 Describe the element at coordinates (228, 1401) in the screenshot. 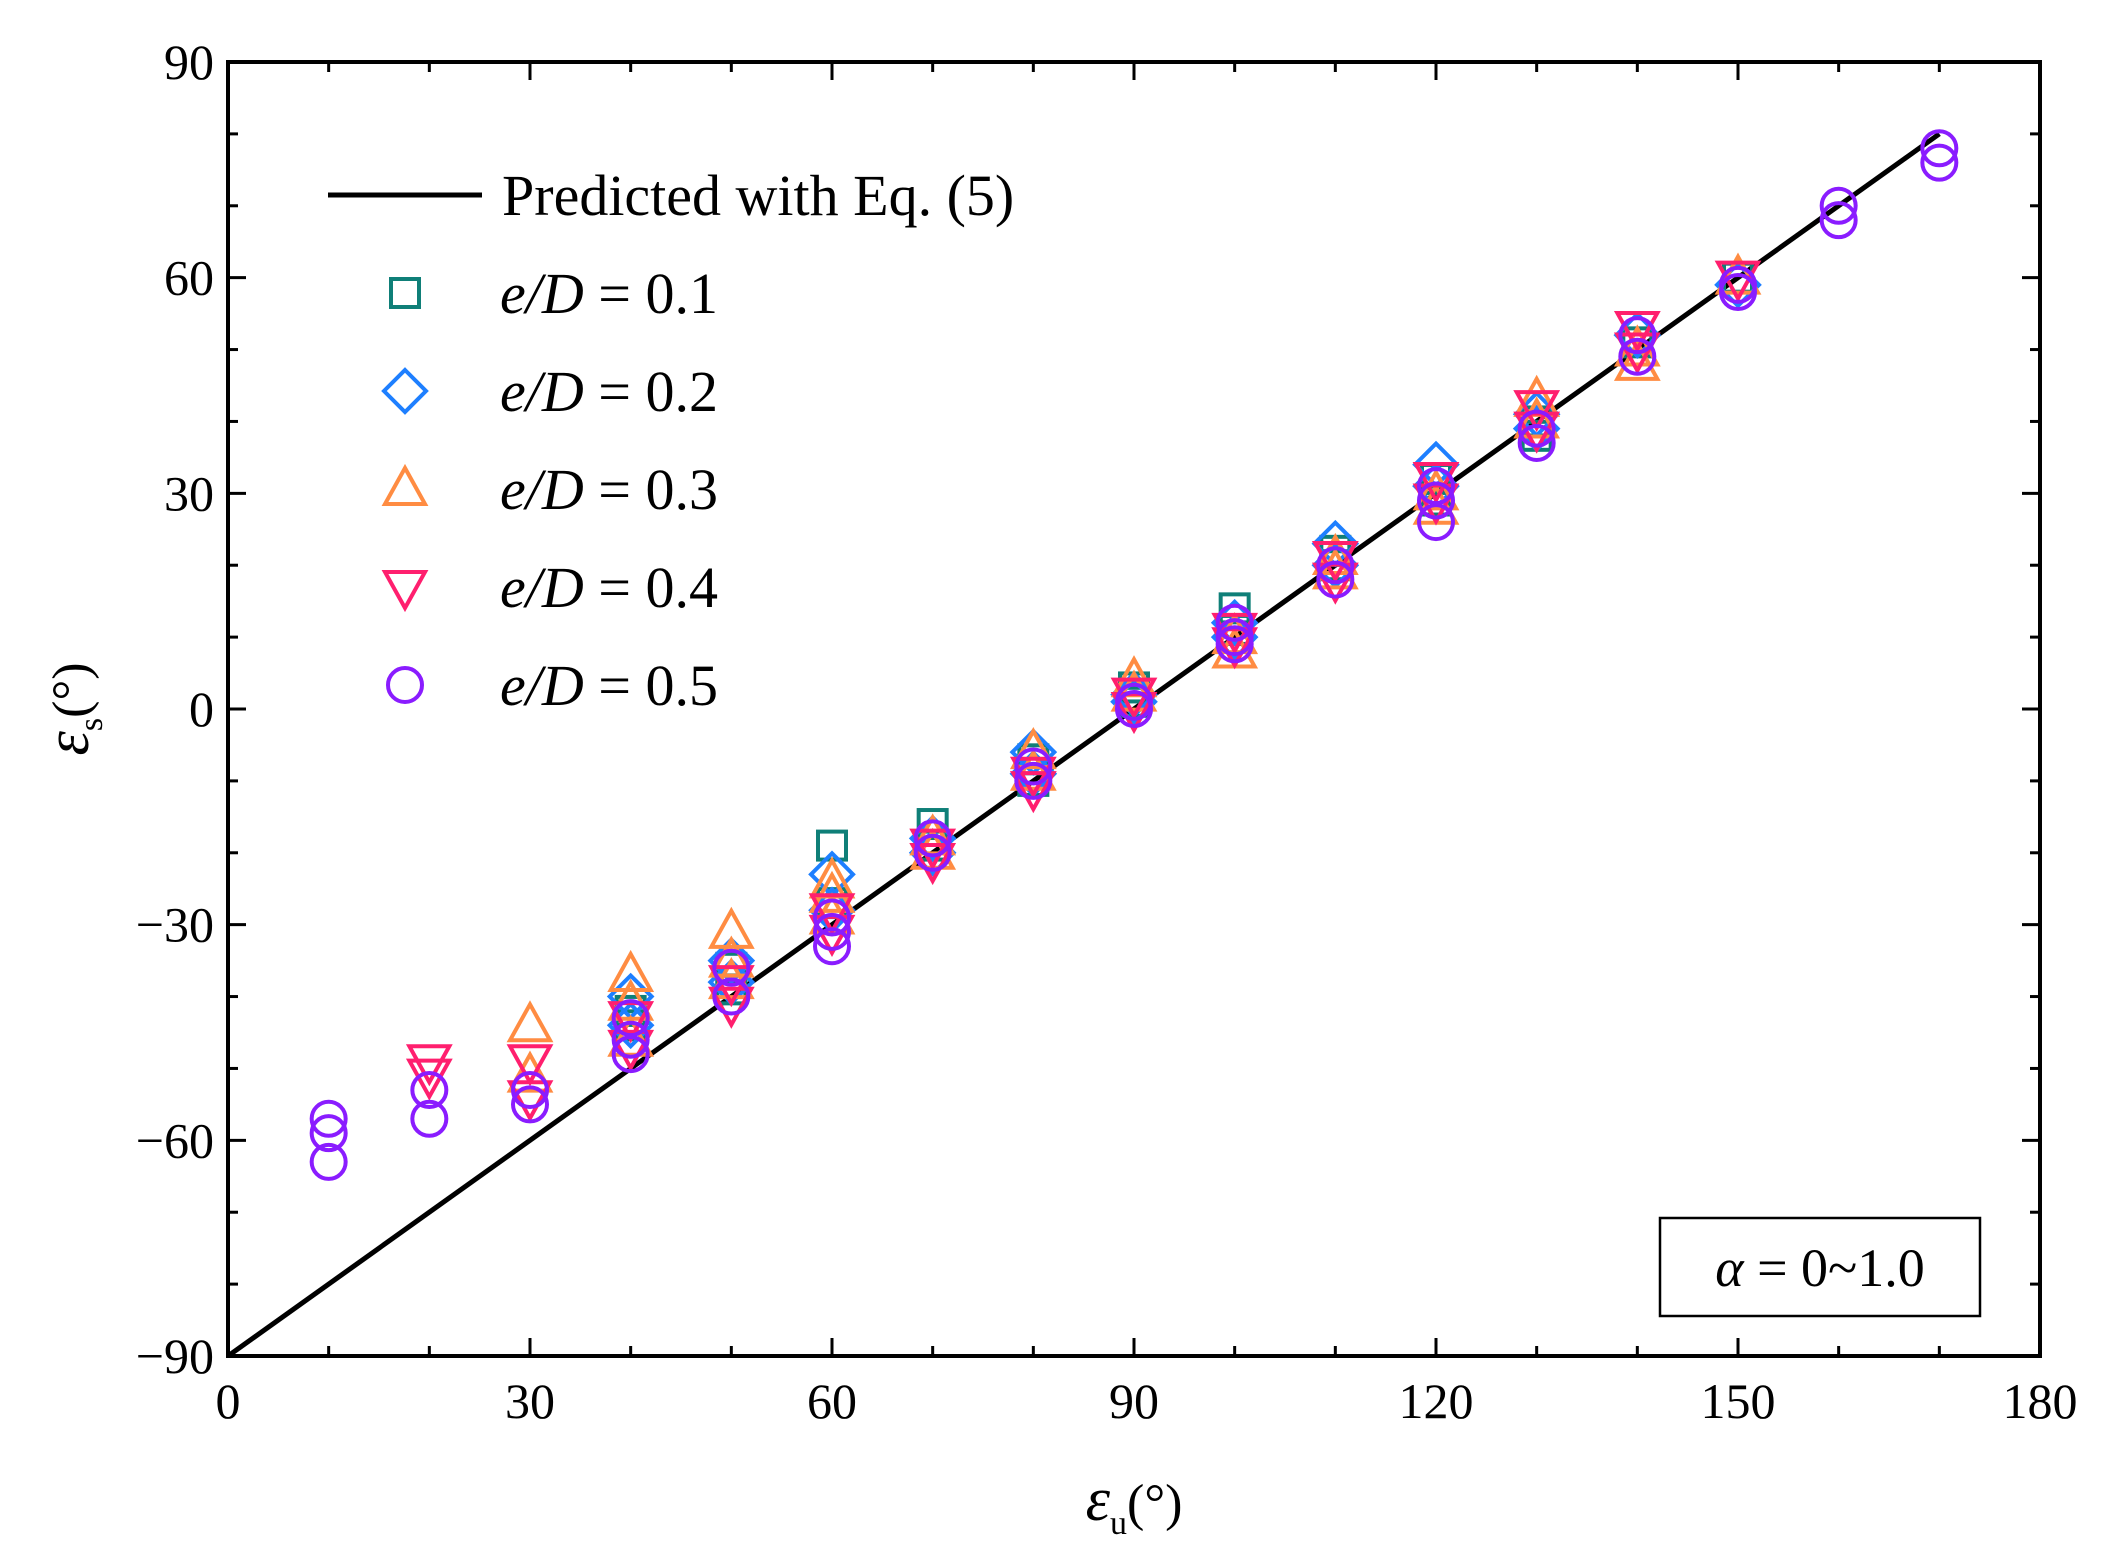

I see `x-tick-label: 0` at that location.